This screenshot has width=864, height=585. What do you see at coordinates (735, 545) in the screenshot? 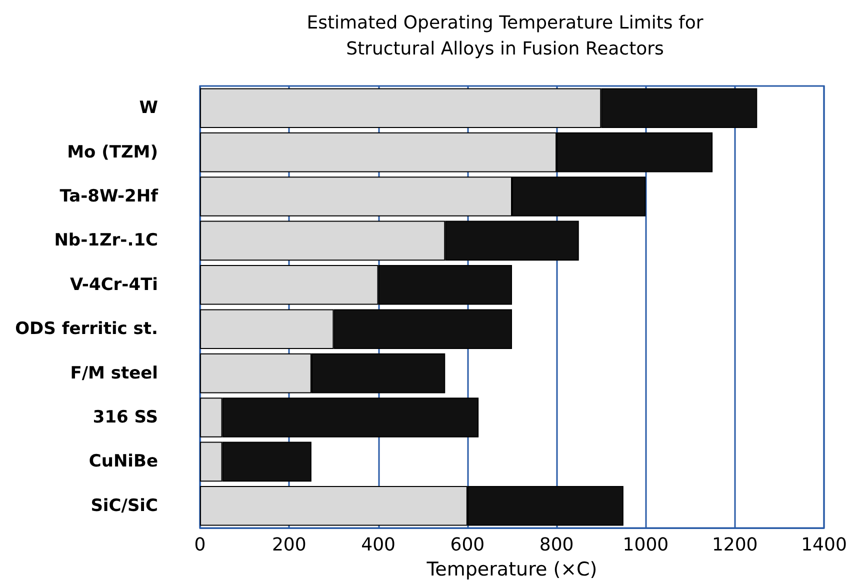
I see `x-tick-label: 1200` at bounding box center [735, 545].